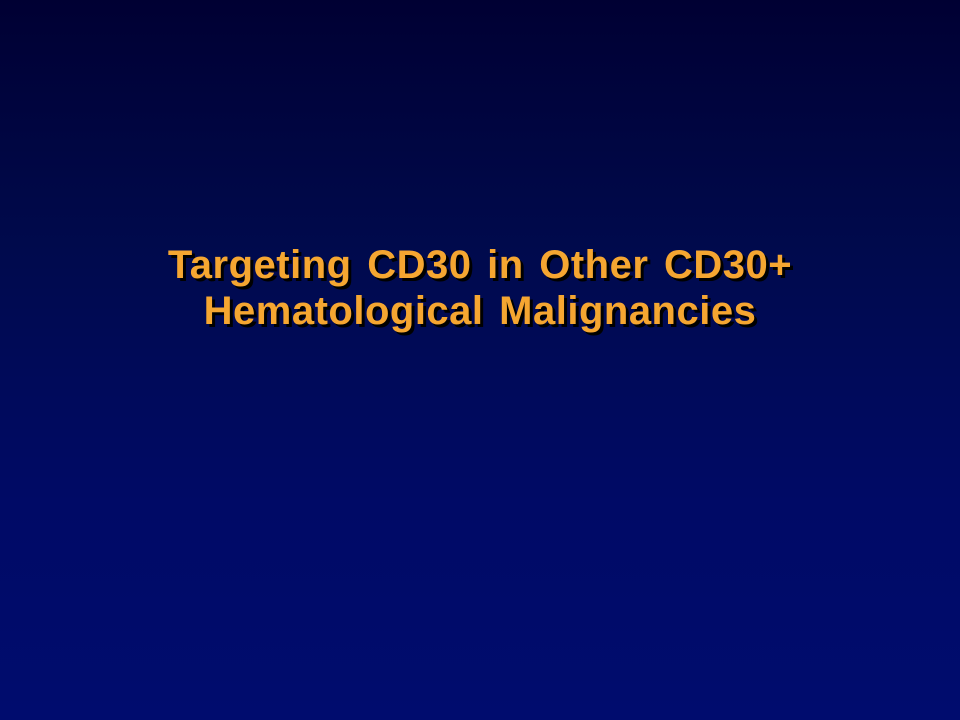 This screenshot has height=720, width=960. What do you see at coordinates (480, 311) in the screenshot?
I see `slide-title-line-2: Hematological Malignancies` at bounding box center [480, 311].